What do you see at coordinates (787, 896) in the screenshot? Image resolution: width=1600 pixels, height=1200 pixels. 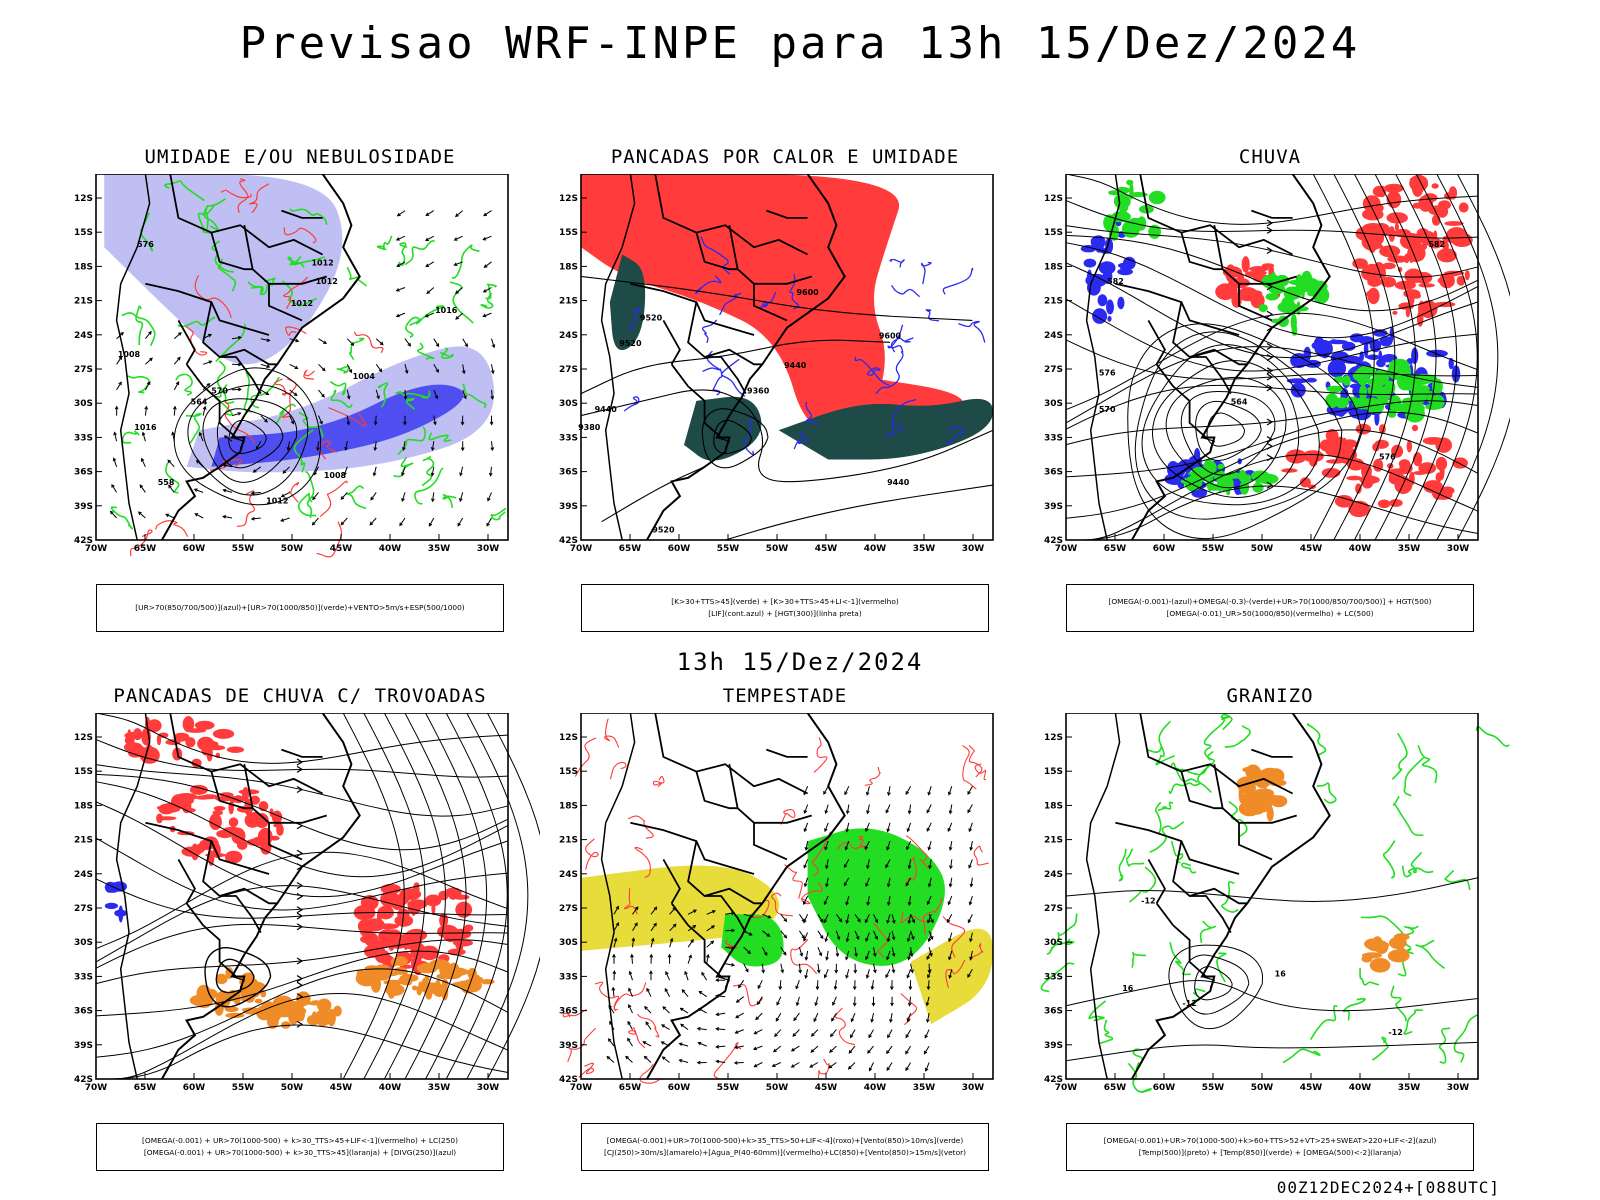 I see `map-frame` at bounding box center [787, 896].